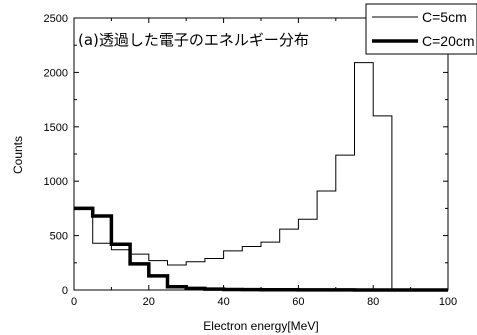  I want to click on x-tick-label: 80, so click(373, 302).